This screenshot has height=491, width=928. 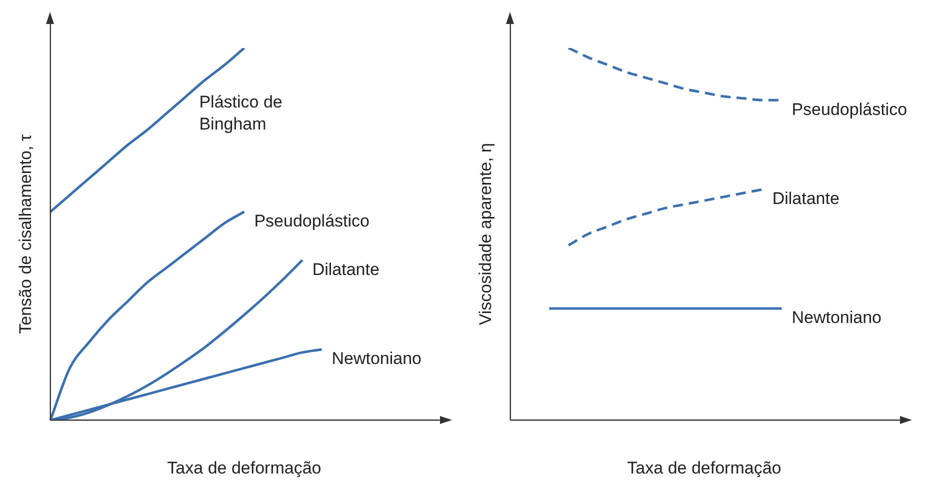 I want to click on y-axis-title: Tensão de cisalhamento, τ, so click(x=25, y=234).